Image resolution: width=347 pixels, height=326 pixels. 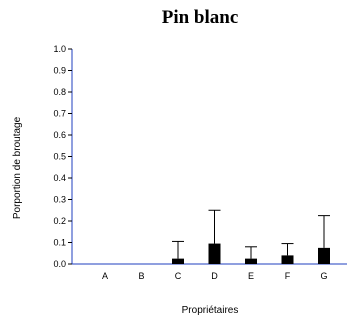 I want to click on y-tick-label: 0.5, so click(x=59, y=157).